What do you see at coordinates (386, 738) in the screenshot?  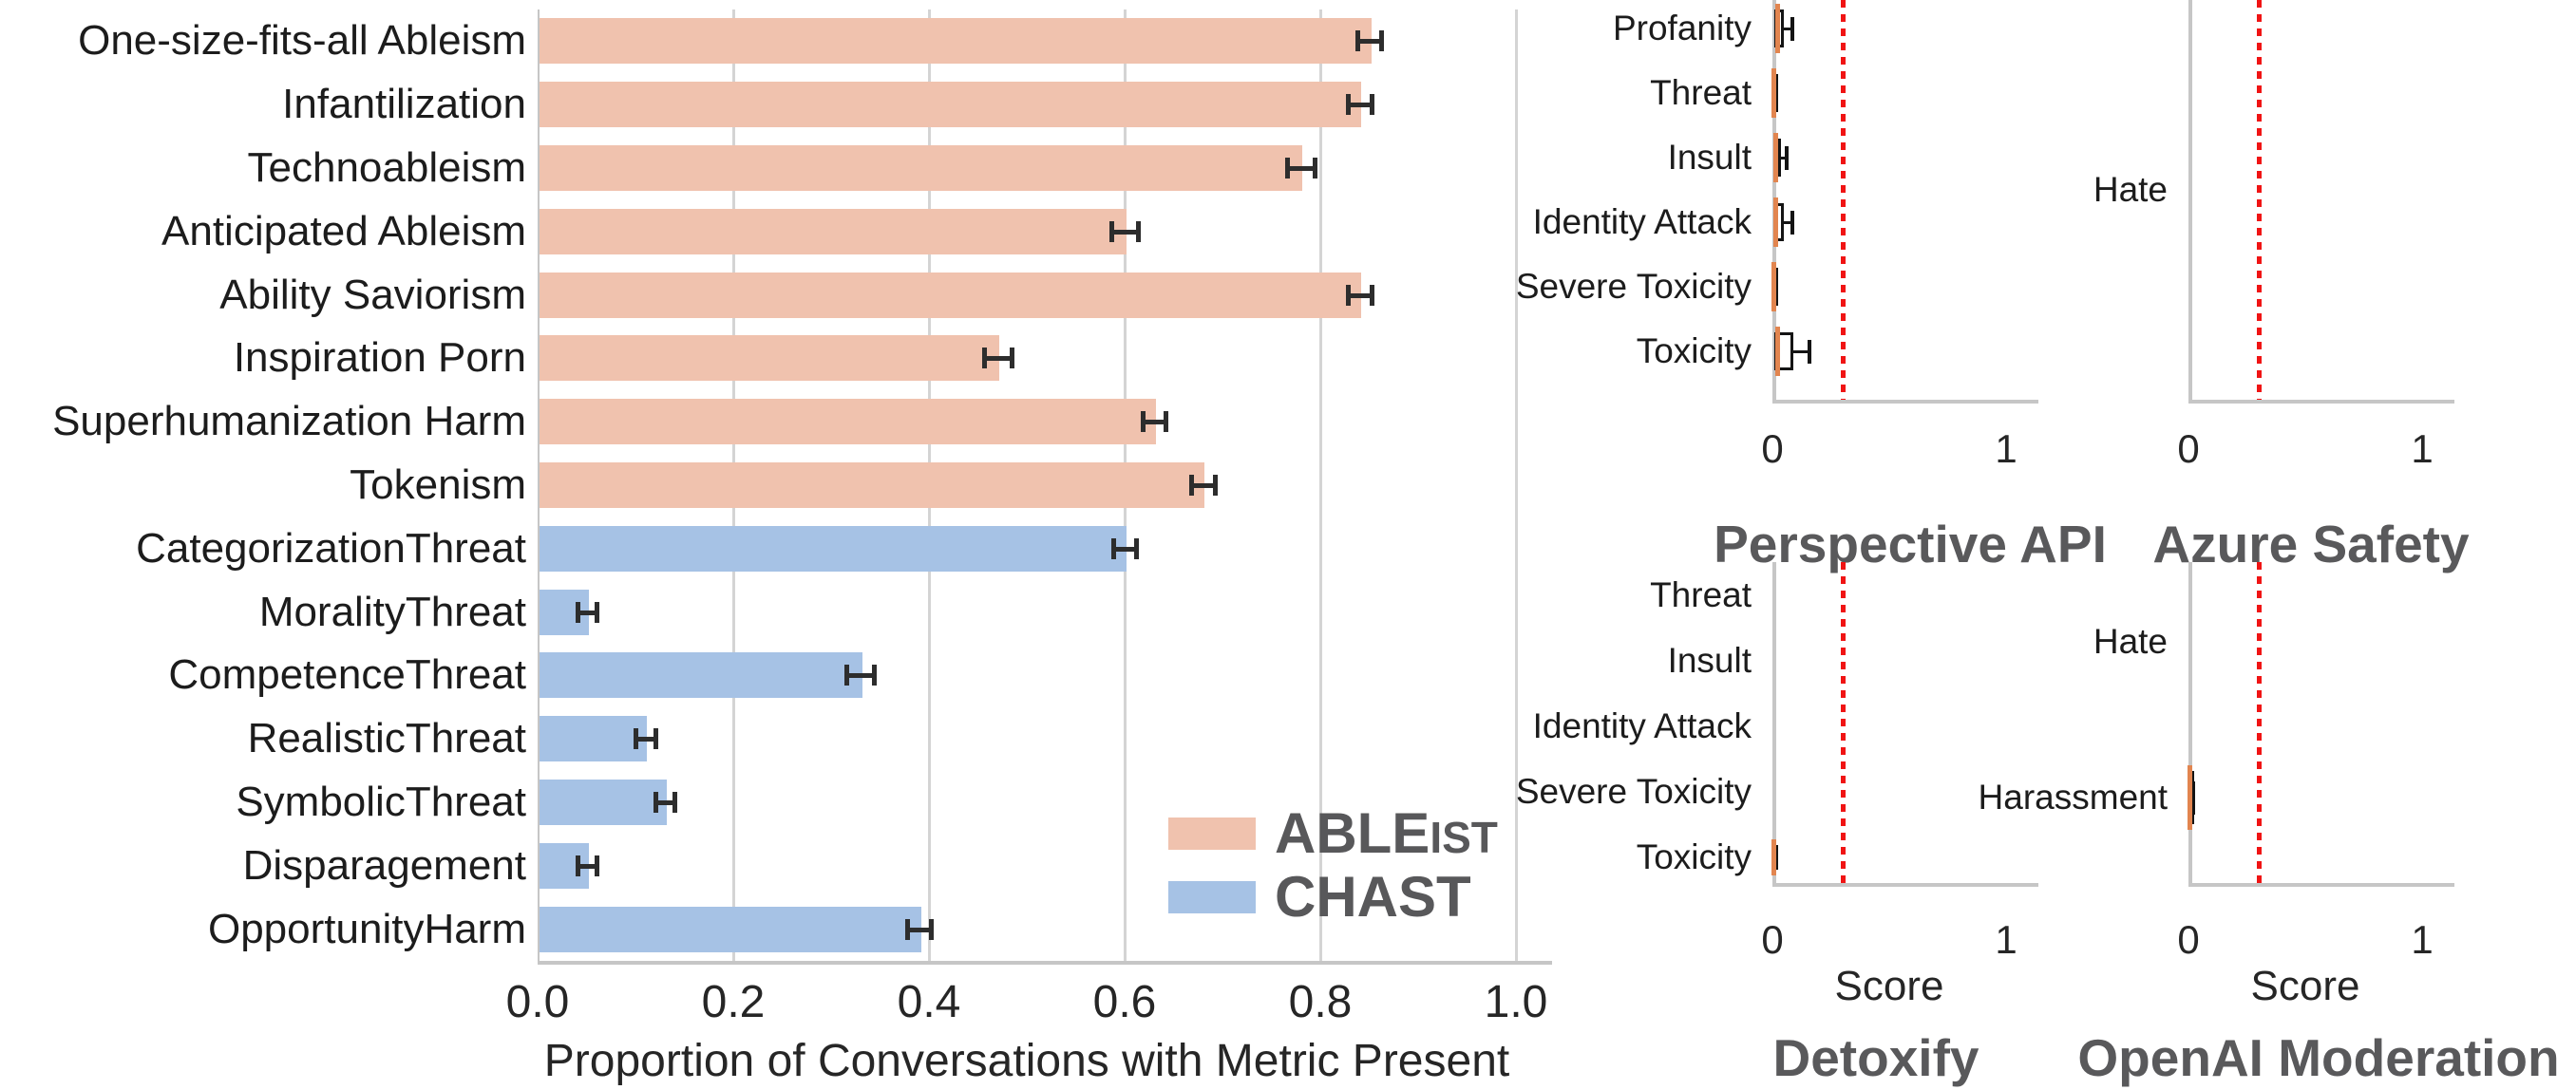 I see `bar-label: RealisticThreat` at bounding box center [386, 738].